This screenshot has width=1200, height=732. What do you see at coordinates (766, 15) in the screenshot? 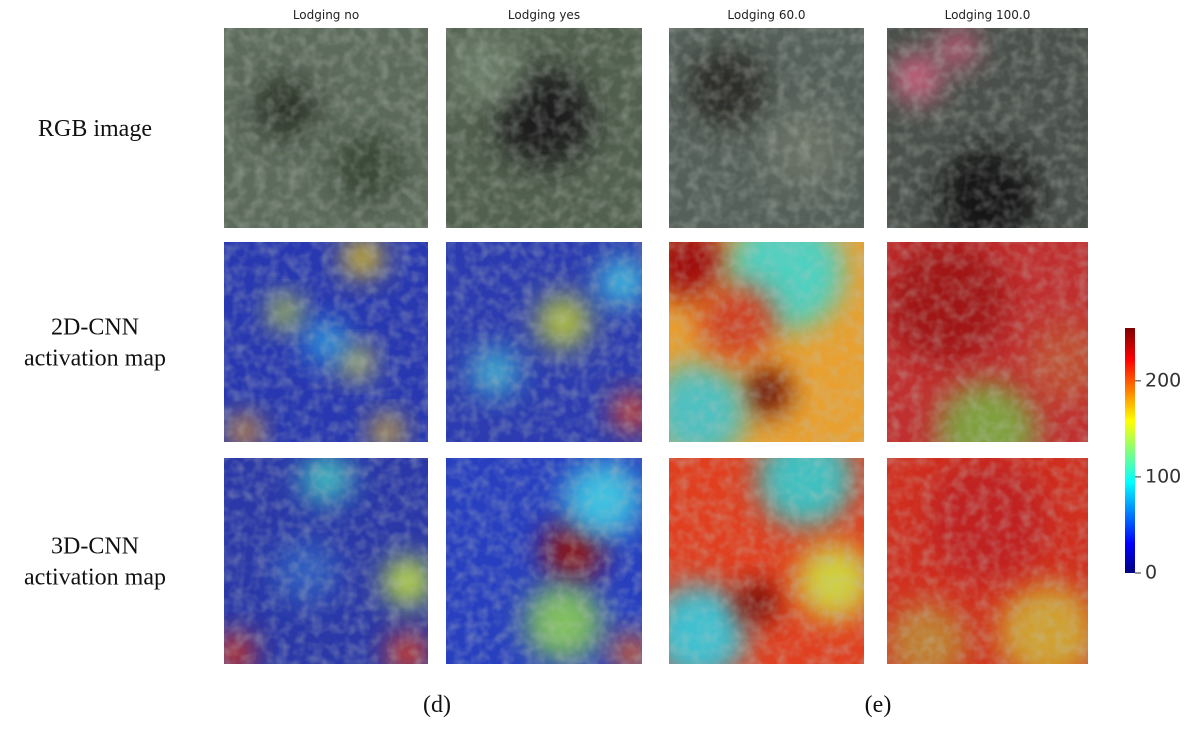
I see `column-header: Lodging 60.0` at bounding box center [766, 15].